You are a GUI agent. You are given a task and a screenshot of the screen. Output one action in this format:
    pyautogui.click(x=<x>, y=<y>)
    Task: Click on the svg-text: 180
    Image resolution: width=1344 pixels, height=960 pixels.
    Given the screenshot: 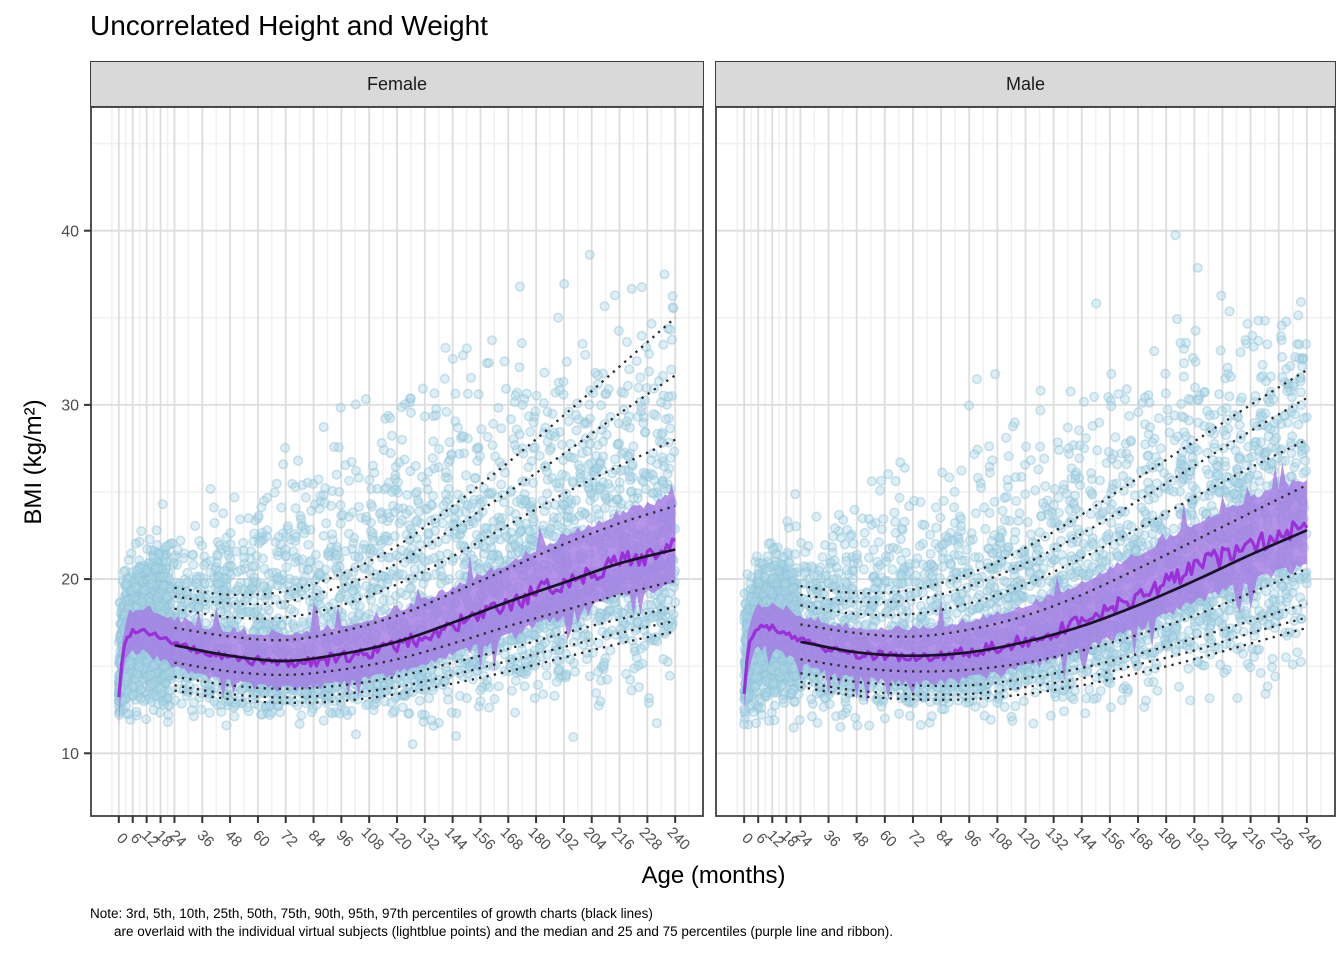 What is the action you would take?
    pyautogui.click(x=539, y=839)
    